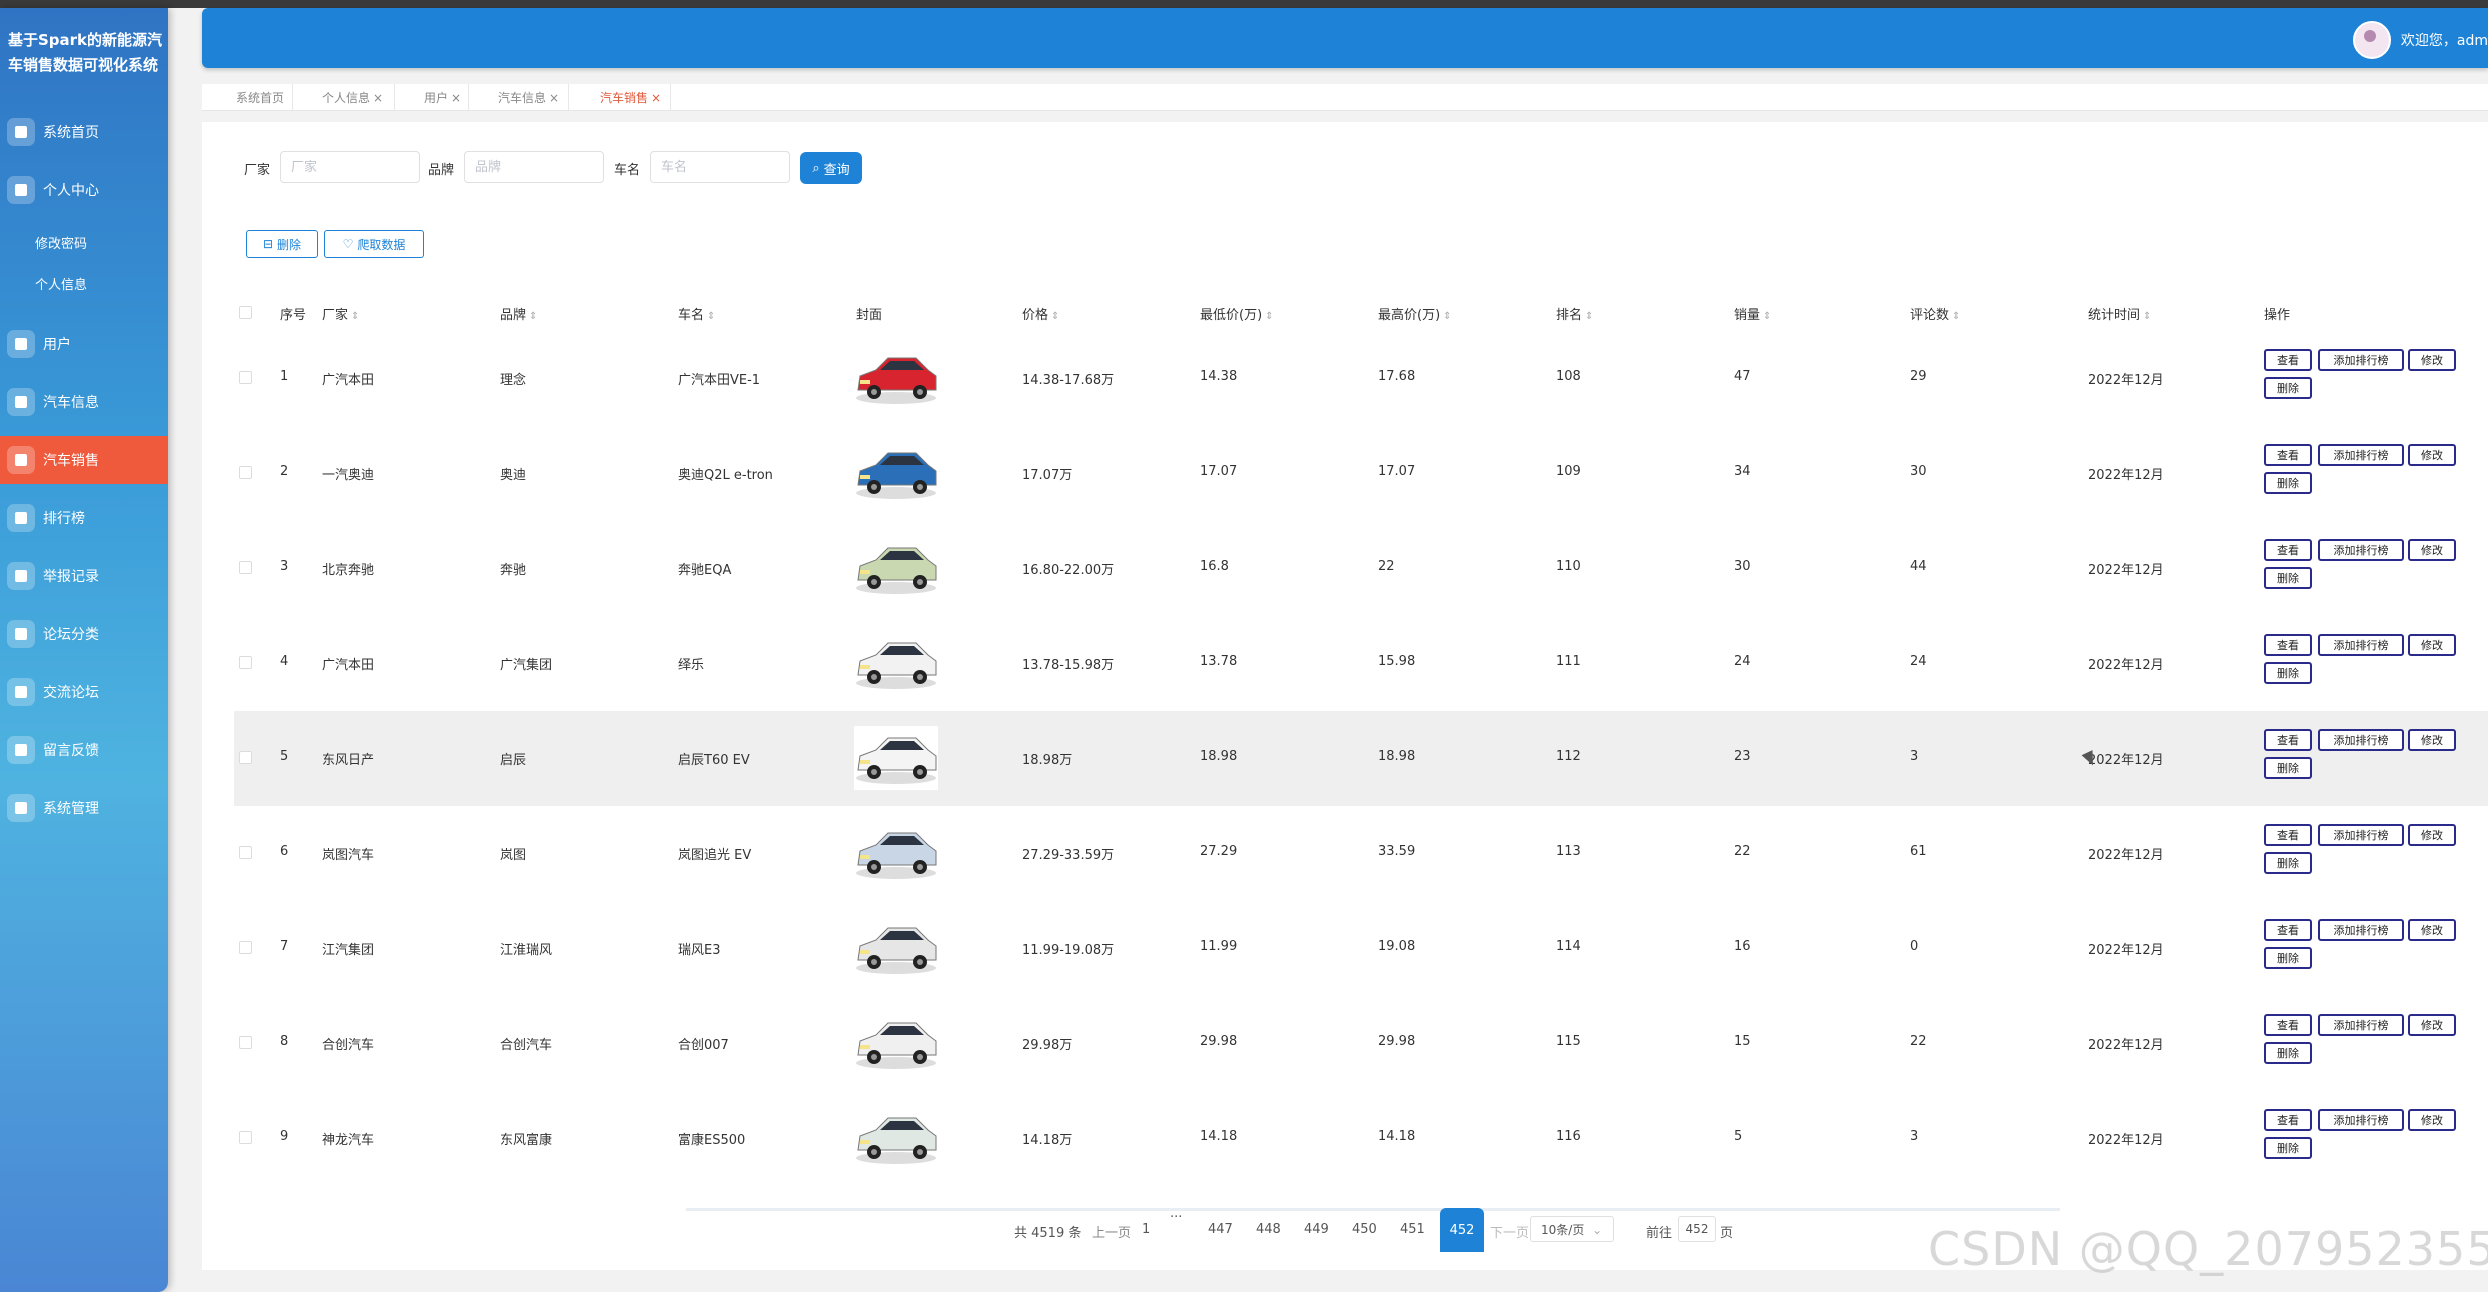 The image size is (2488, 1292). I want to click on col-manufacturer: 厂家 ⇕, so click(340, 313).